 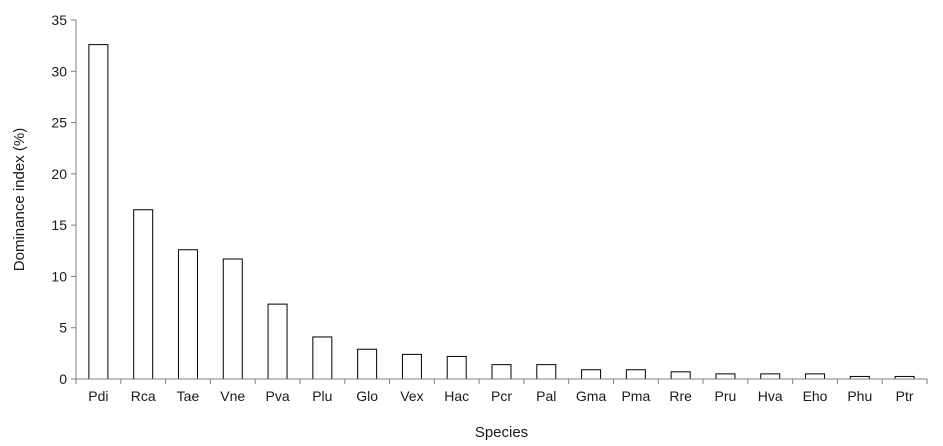 I want to click on x-tick-label-pcr: Pcr, so click(x=501, y=396).